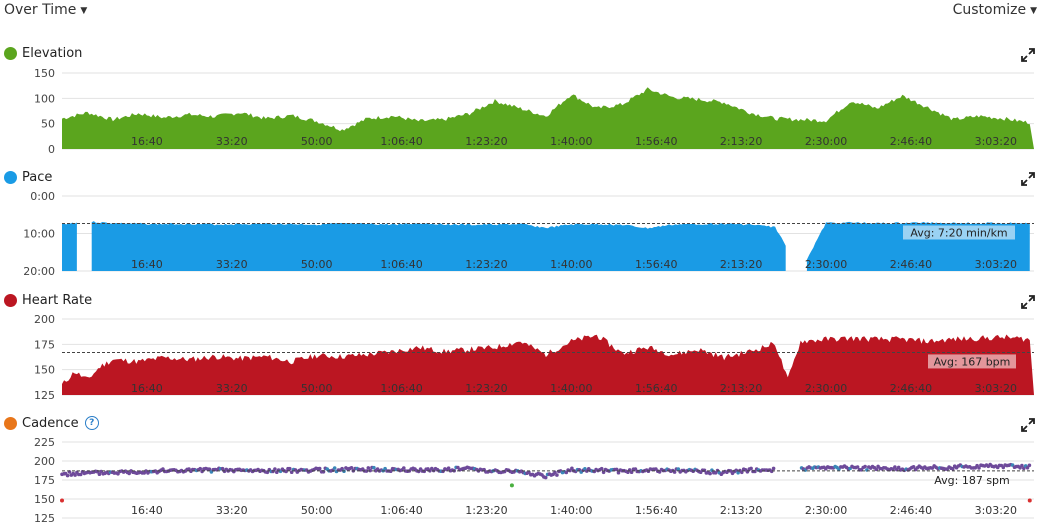 The width and height of the screenshot is (1047, 529). I want to click on average-label-box, so click(959, 232).